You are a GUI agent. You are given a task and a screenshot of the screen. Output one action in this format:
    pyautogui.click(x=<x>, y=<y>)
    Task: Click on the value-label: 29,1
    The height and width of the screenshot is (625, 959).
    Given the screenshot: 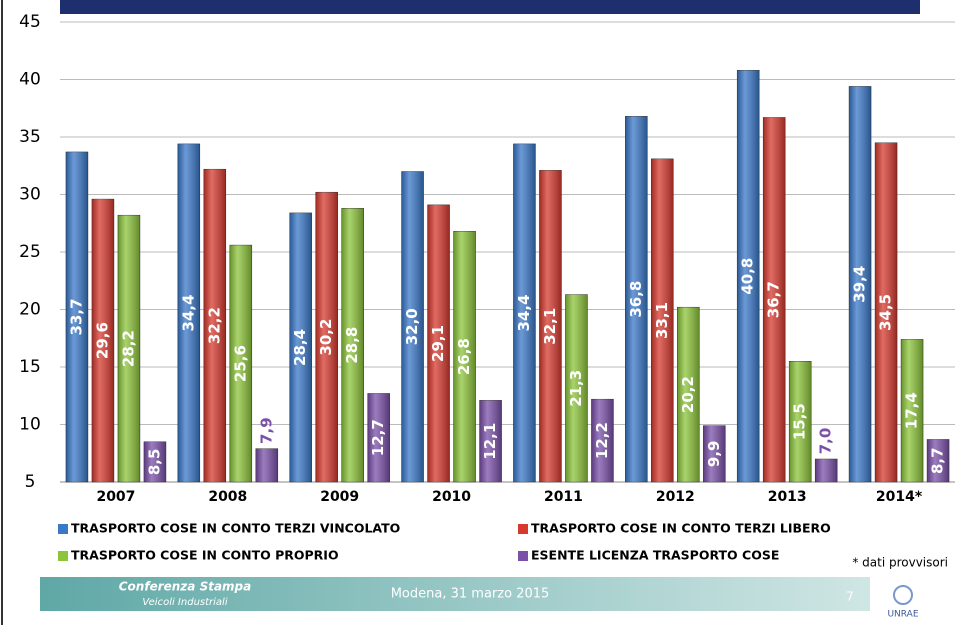 What is the action you would take?
    pyautogui.click(x=438, y=343)
    